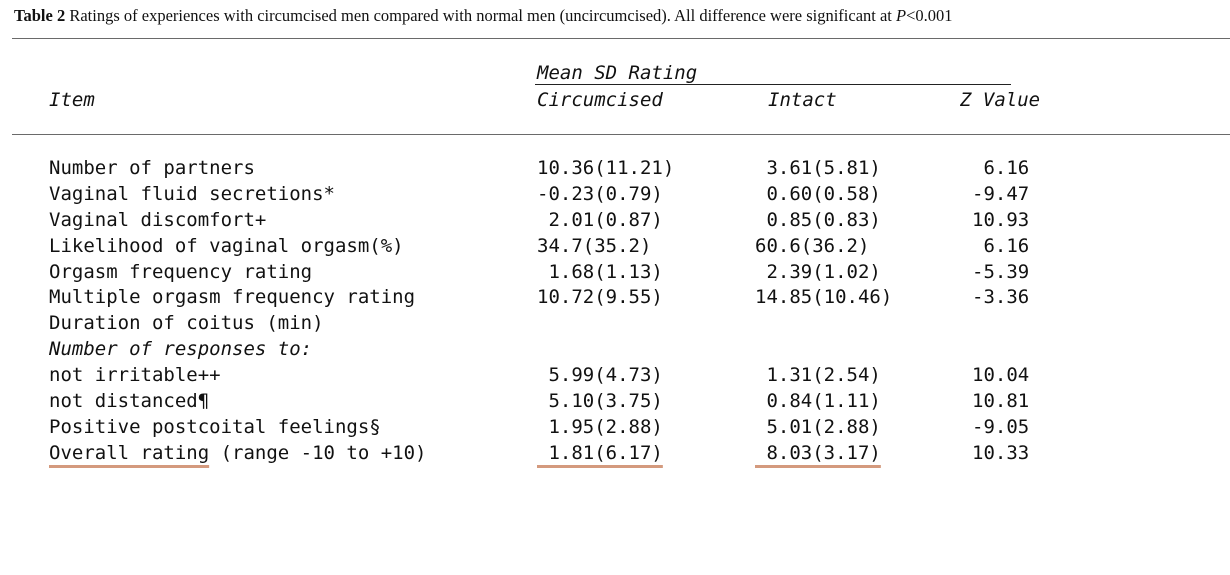 The width and height of the screenshot is (1230, 575). What do you see at coordinates (129, 401) in the screenshot?
I see `item-cell: not distanced¶` at bounding box center [129, 401].